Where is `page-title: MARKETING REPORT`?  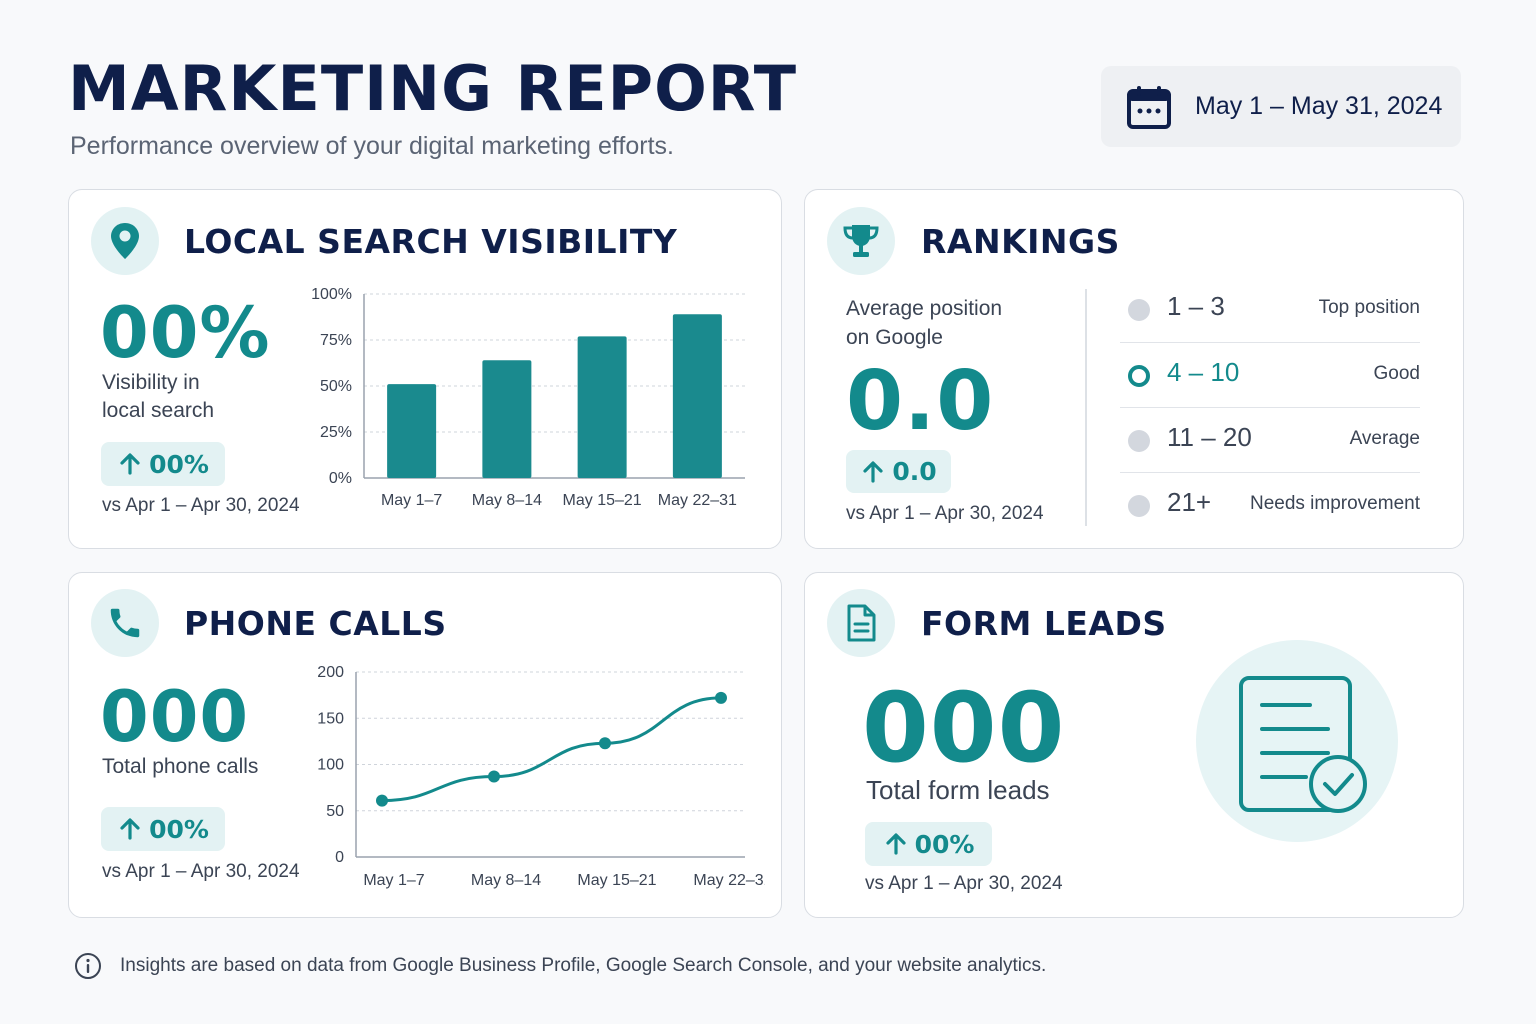 page-title: MARKETING REPORT is located at coordinates (433, 88).